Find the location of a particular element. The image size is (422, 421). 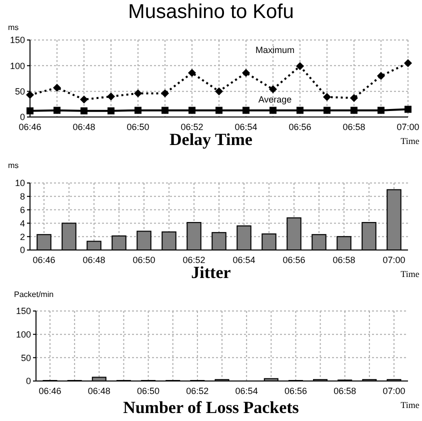

series-label: Average is located at coordinates (275, 99).